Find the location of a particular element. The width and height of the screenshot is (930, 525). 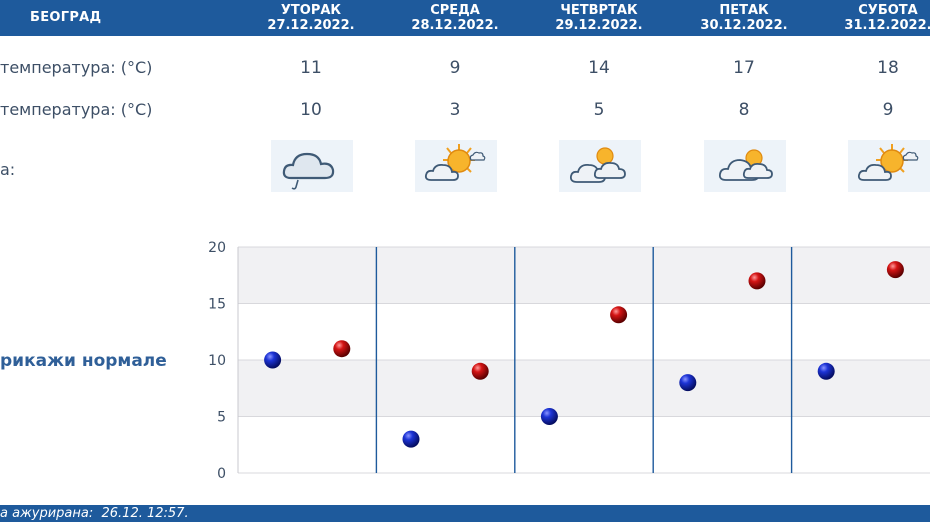

day-date: 31.12.2022. is located at coordinates (887, 25).